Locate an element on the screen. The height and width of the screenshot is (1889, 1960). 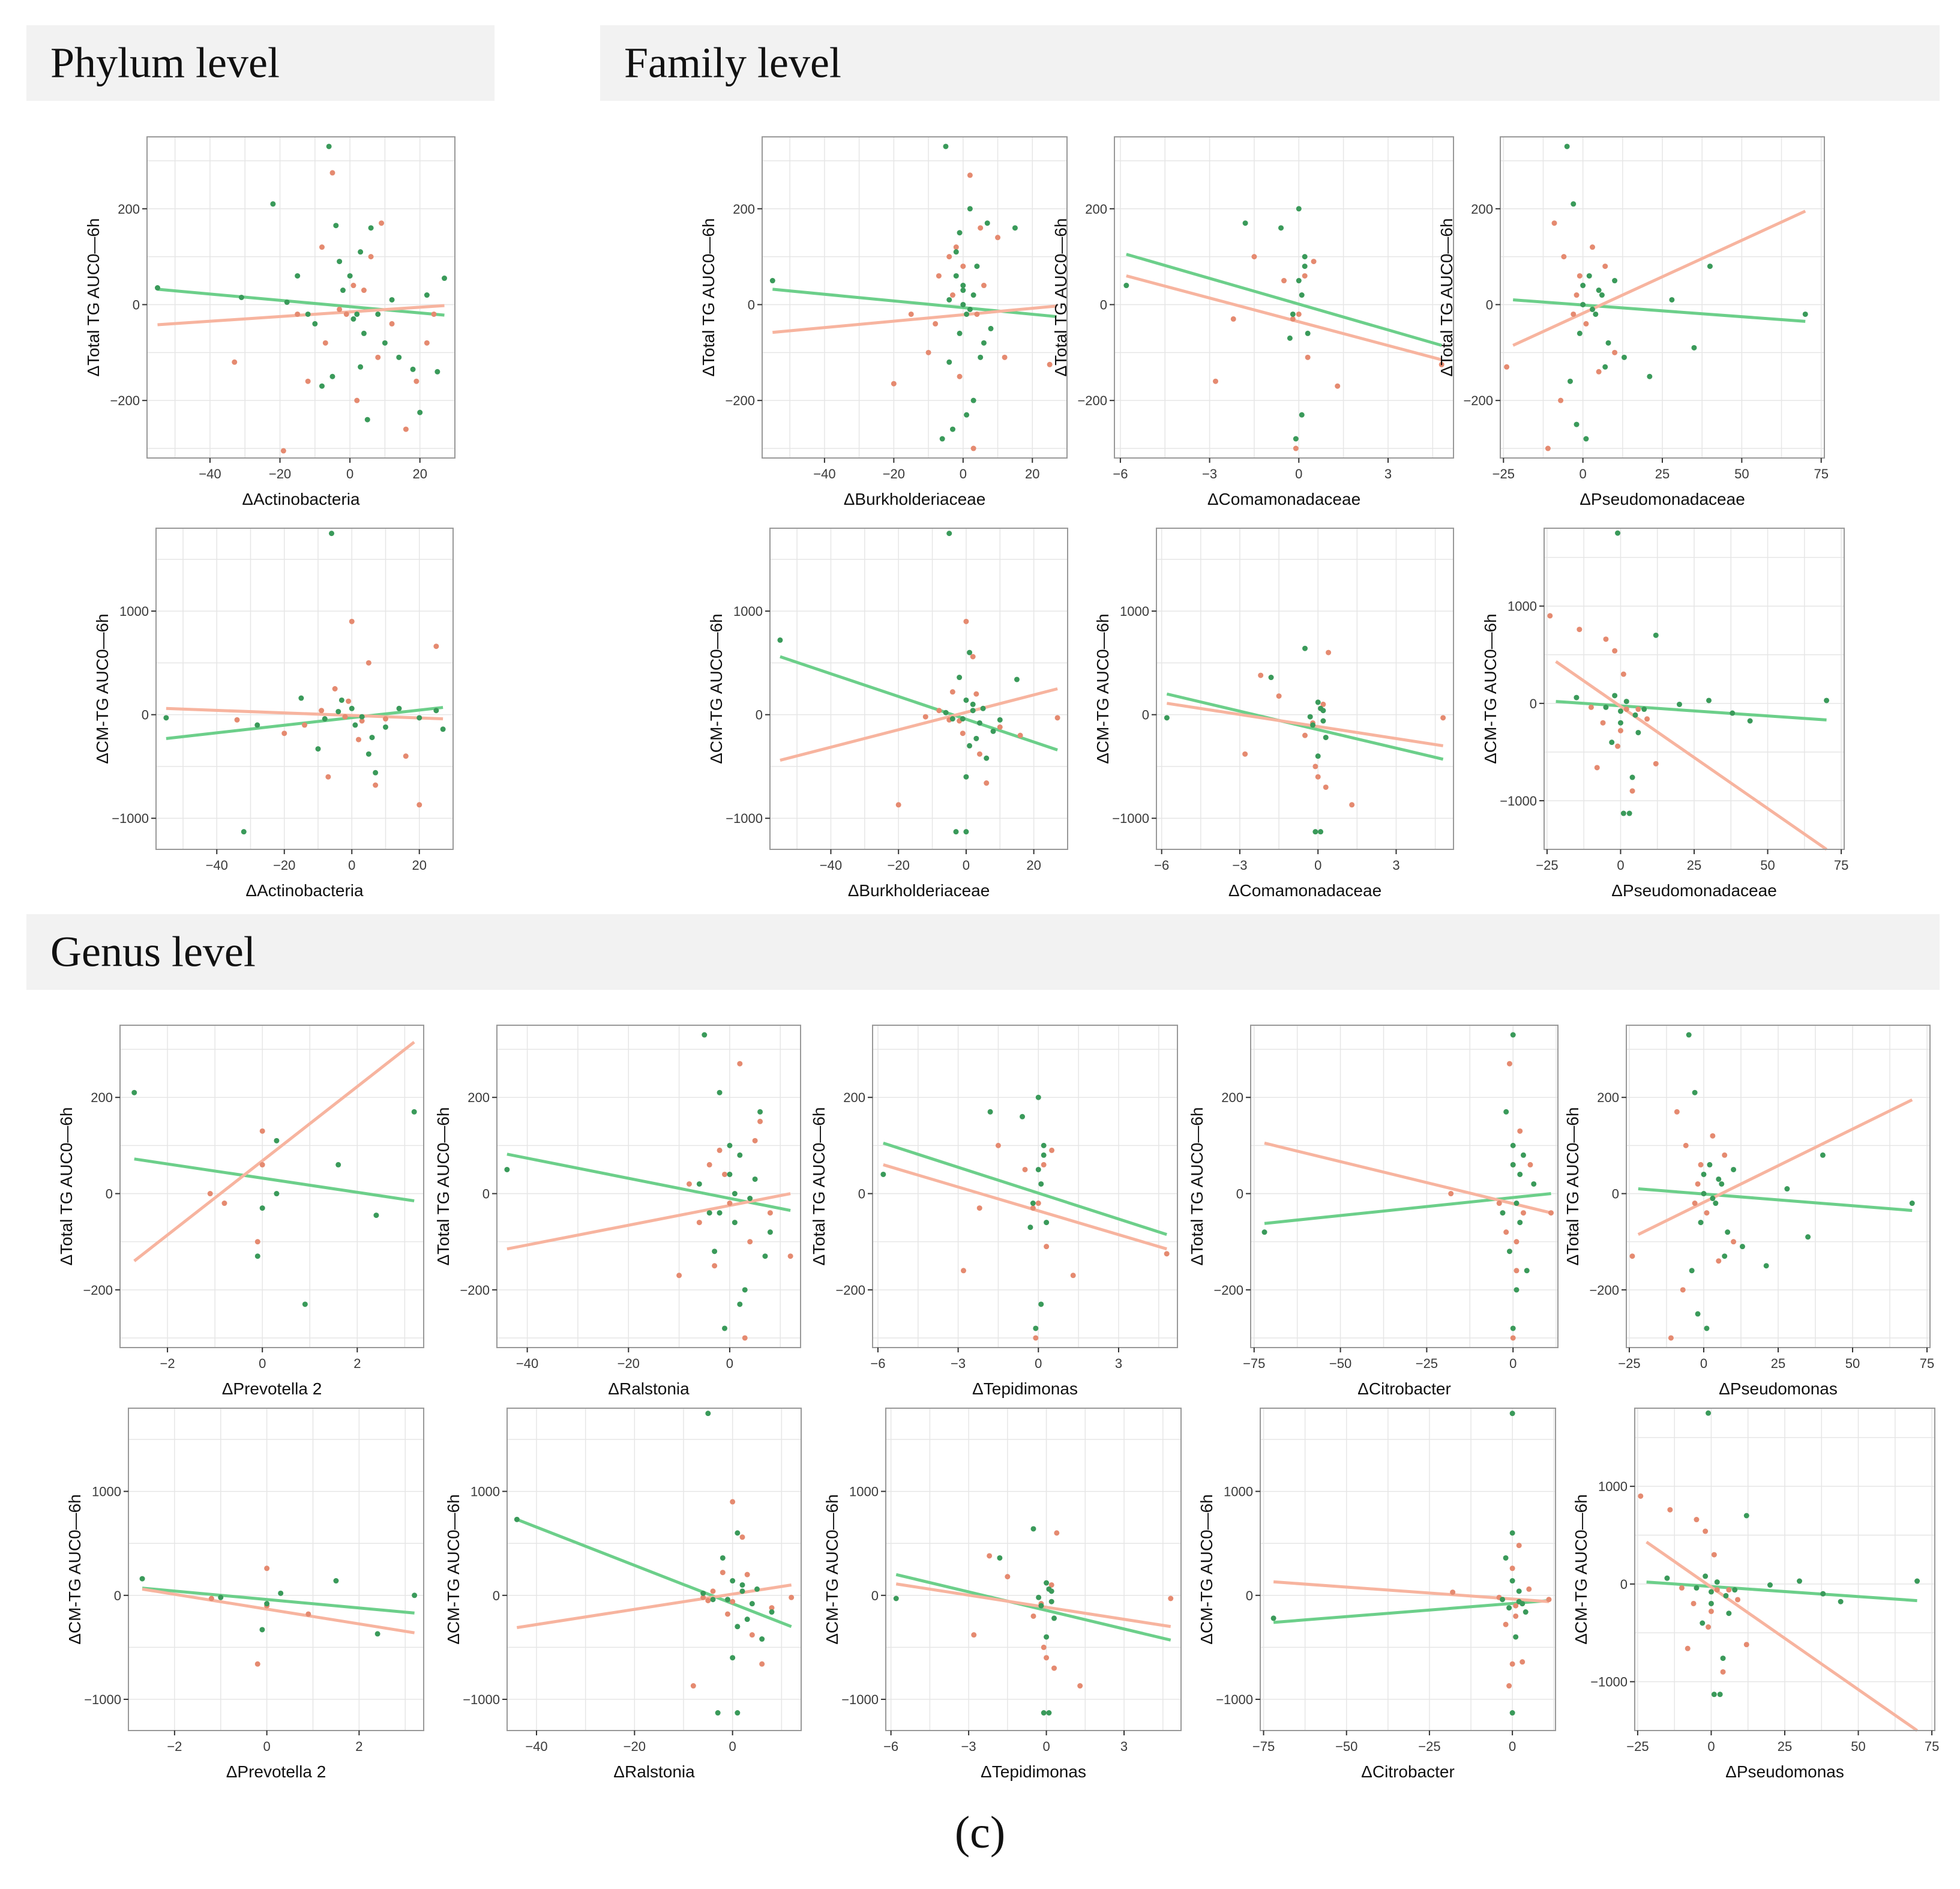
y-tick-label: −1000 is located at coordinates (481, 1700).